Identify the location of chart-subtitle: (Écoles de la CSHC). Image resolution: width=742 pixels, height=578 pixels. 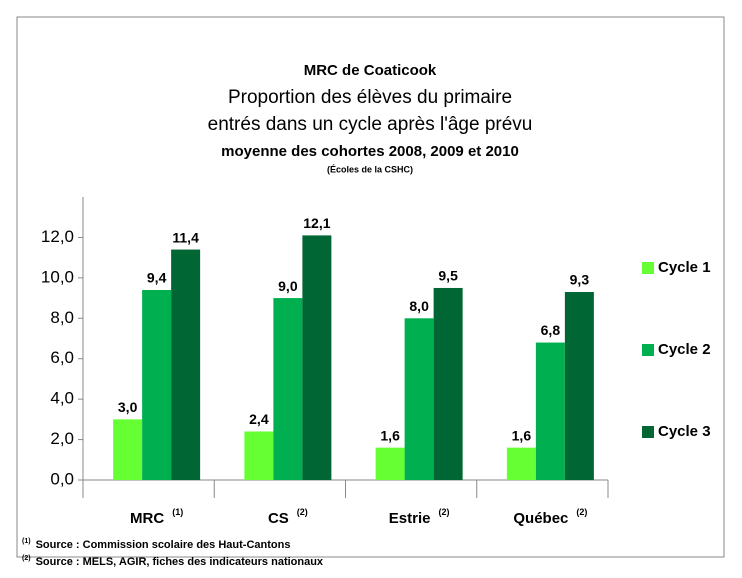
(370, 169).